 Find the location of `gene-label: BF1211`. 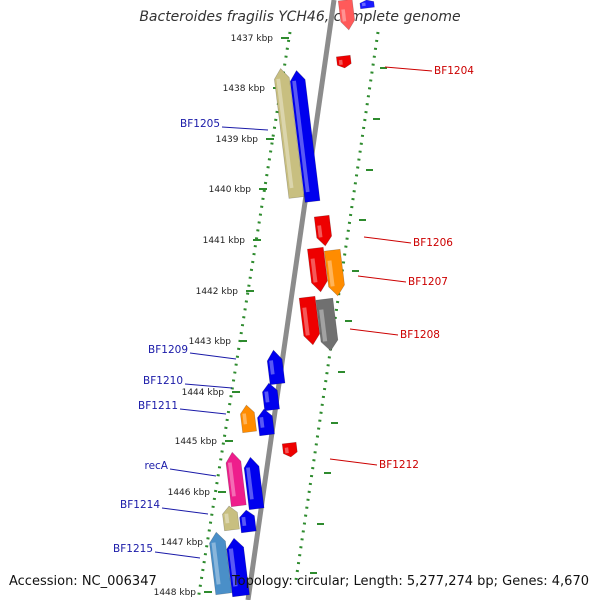

gene-label: BF1211 is located at coordinates (158, 406).